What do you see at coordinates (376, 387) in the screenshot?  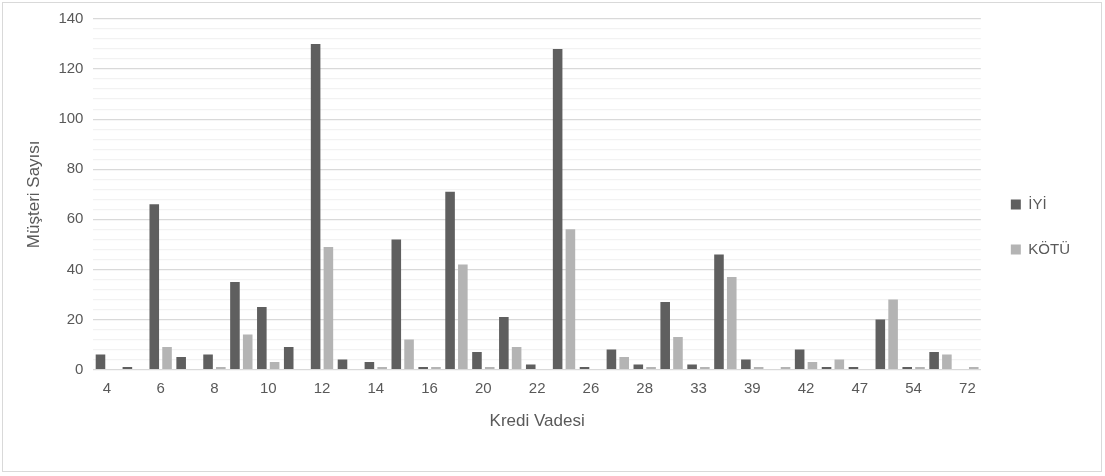 I see `x-tick-label: 14` at bounding box center [376, 387].